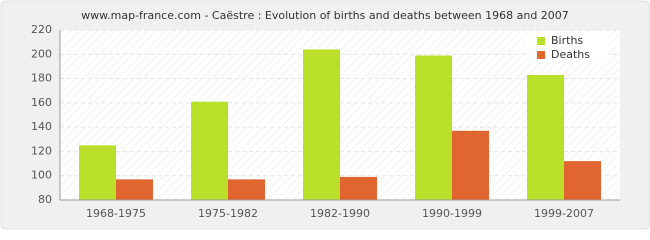  I want to click on y-tick-label: 180, so click(41, 78).